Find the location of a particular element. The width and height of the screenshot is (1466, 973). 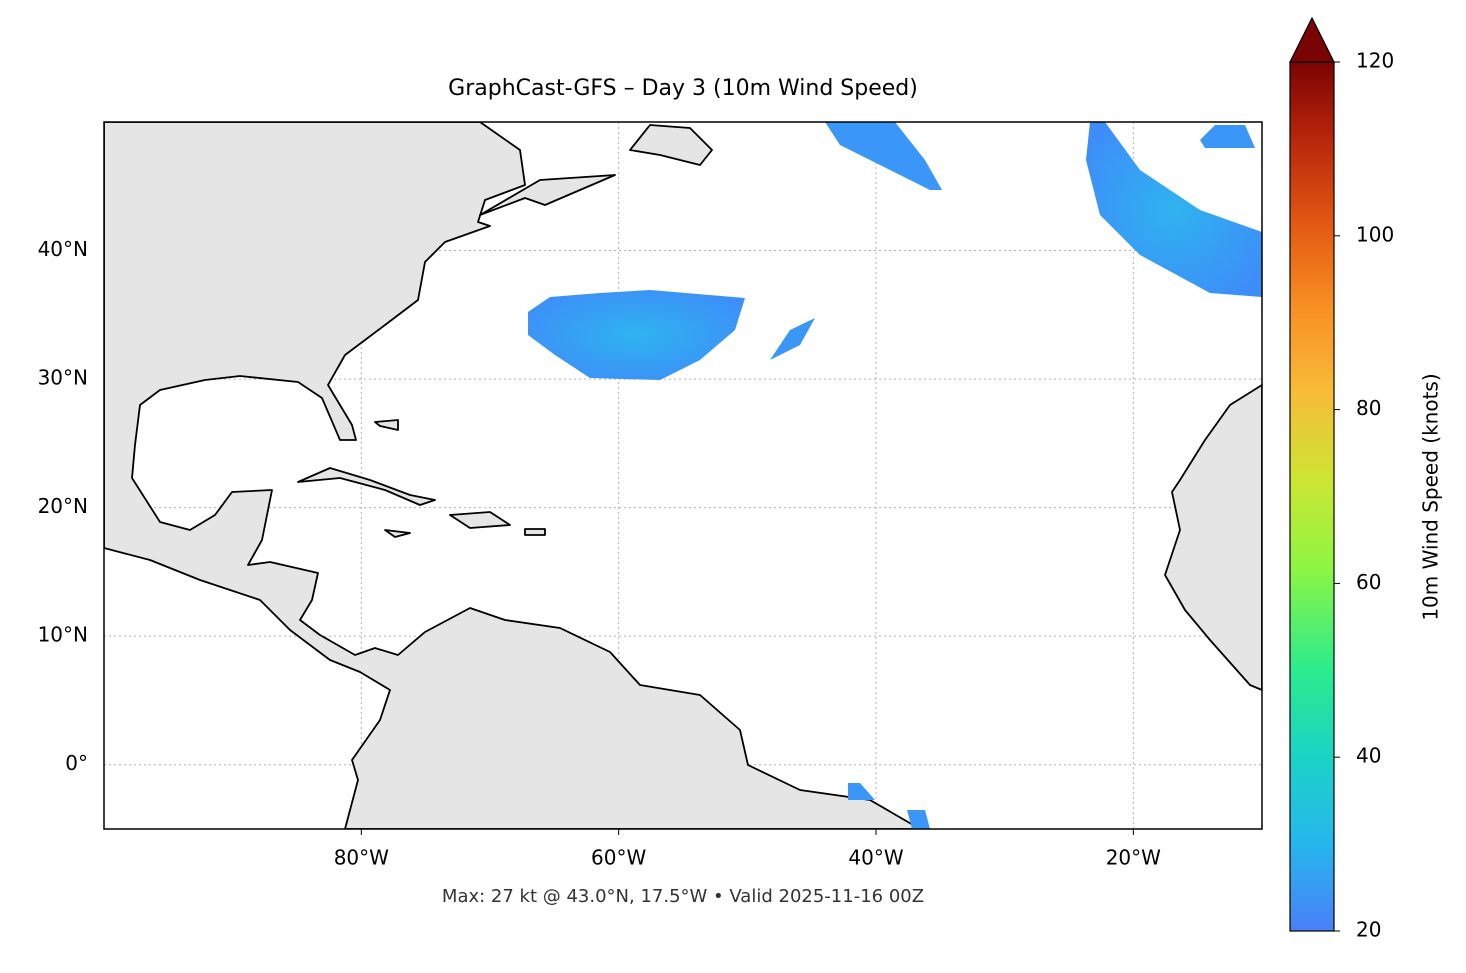

nova-scotia is located at coordinates (547, 195).